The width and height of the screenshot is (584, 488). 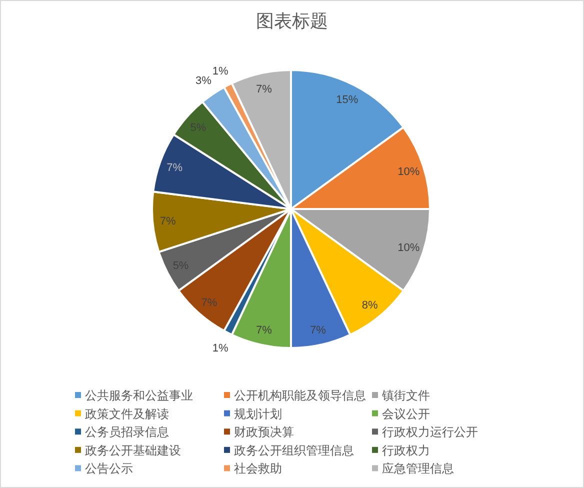 I want to click on legend-label: 规划计划, so click(x=258, y=413).